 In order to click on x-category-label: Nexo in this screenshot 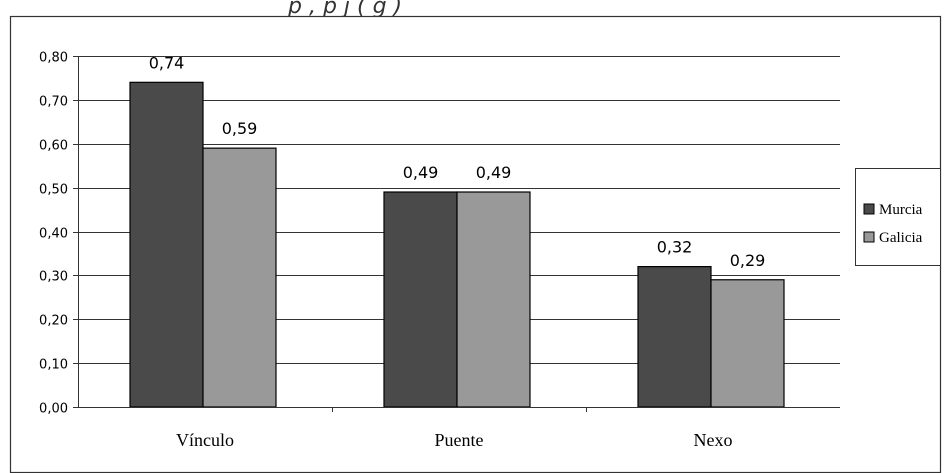, I will do `click(713, 440)`.